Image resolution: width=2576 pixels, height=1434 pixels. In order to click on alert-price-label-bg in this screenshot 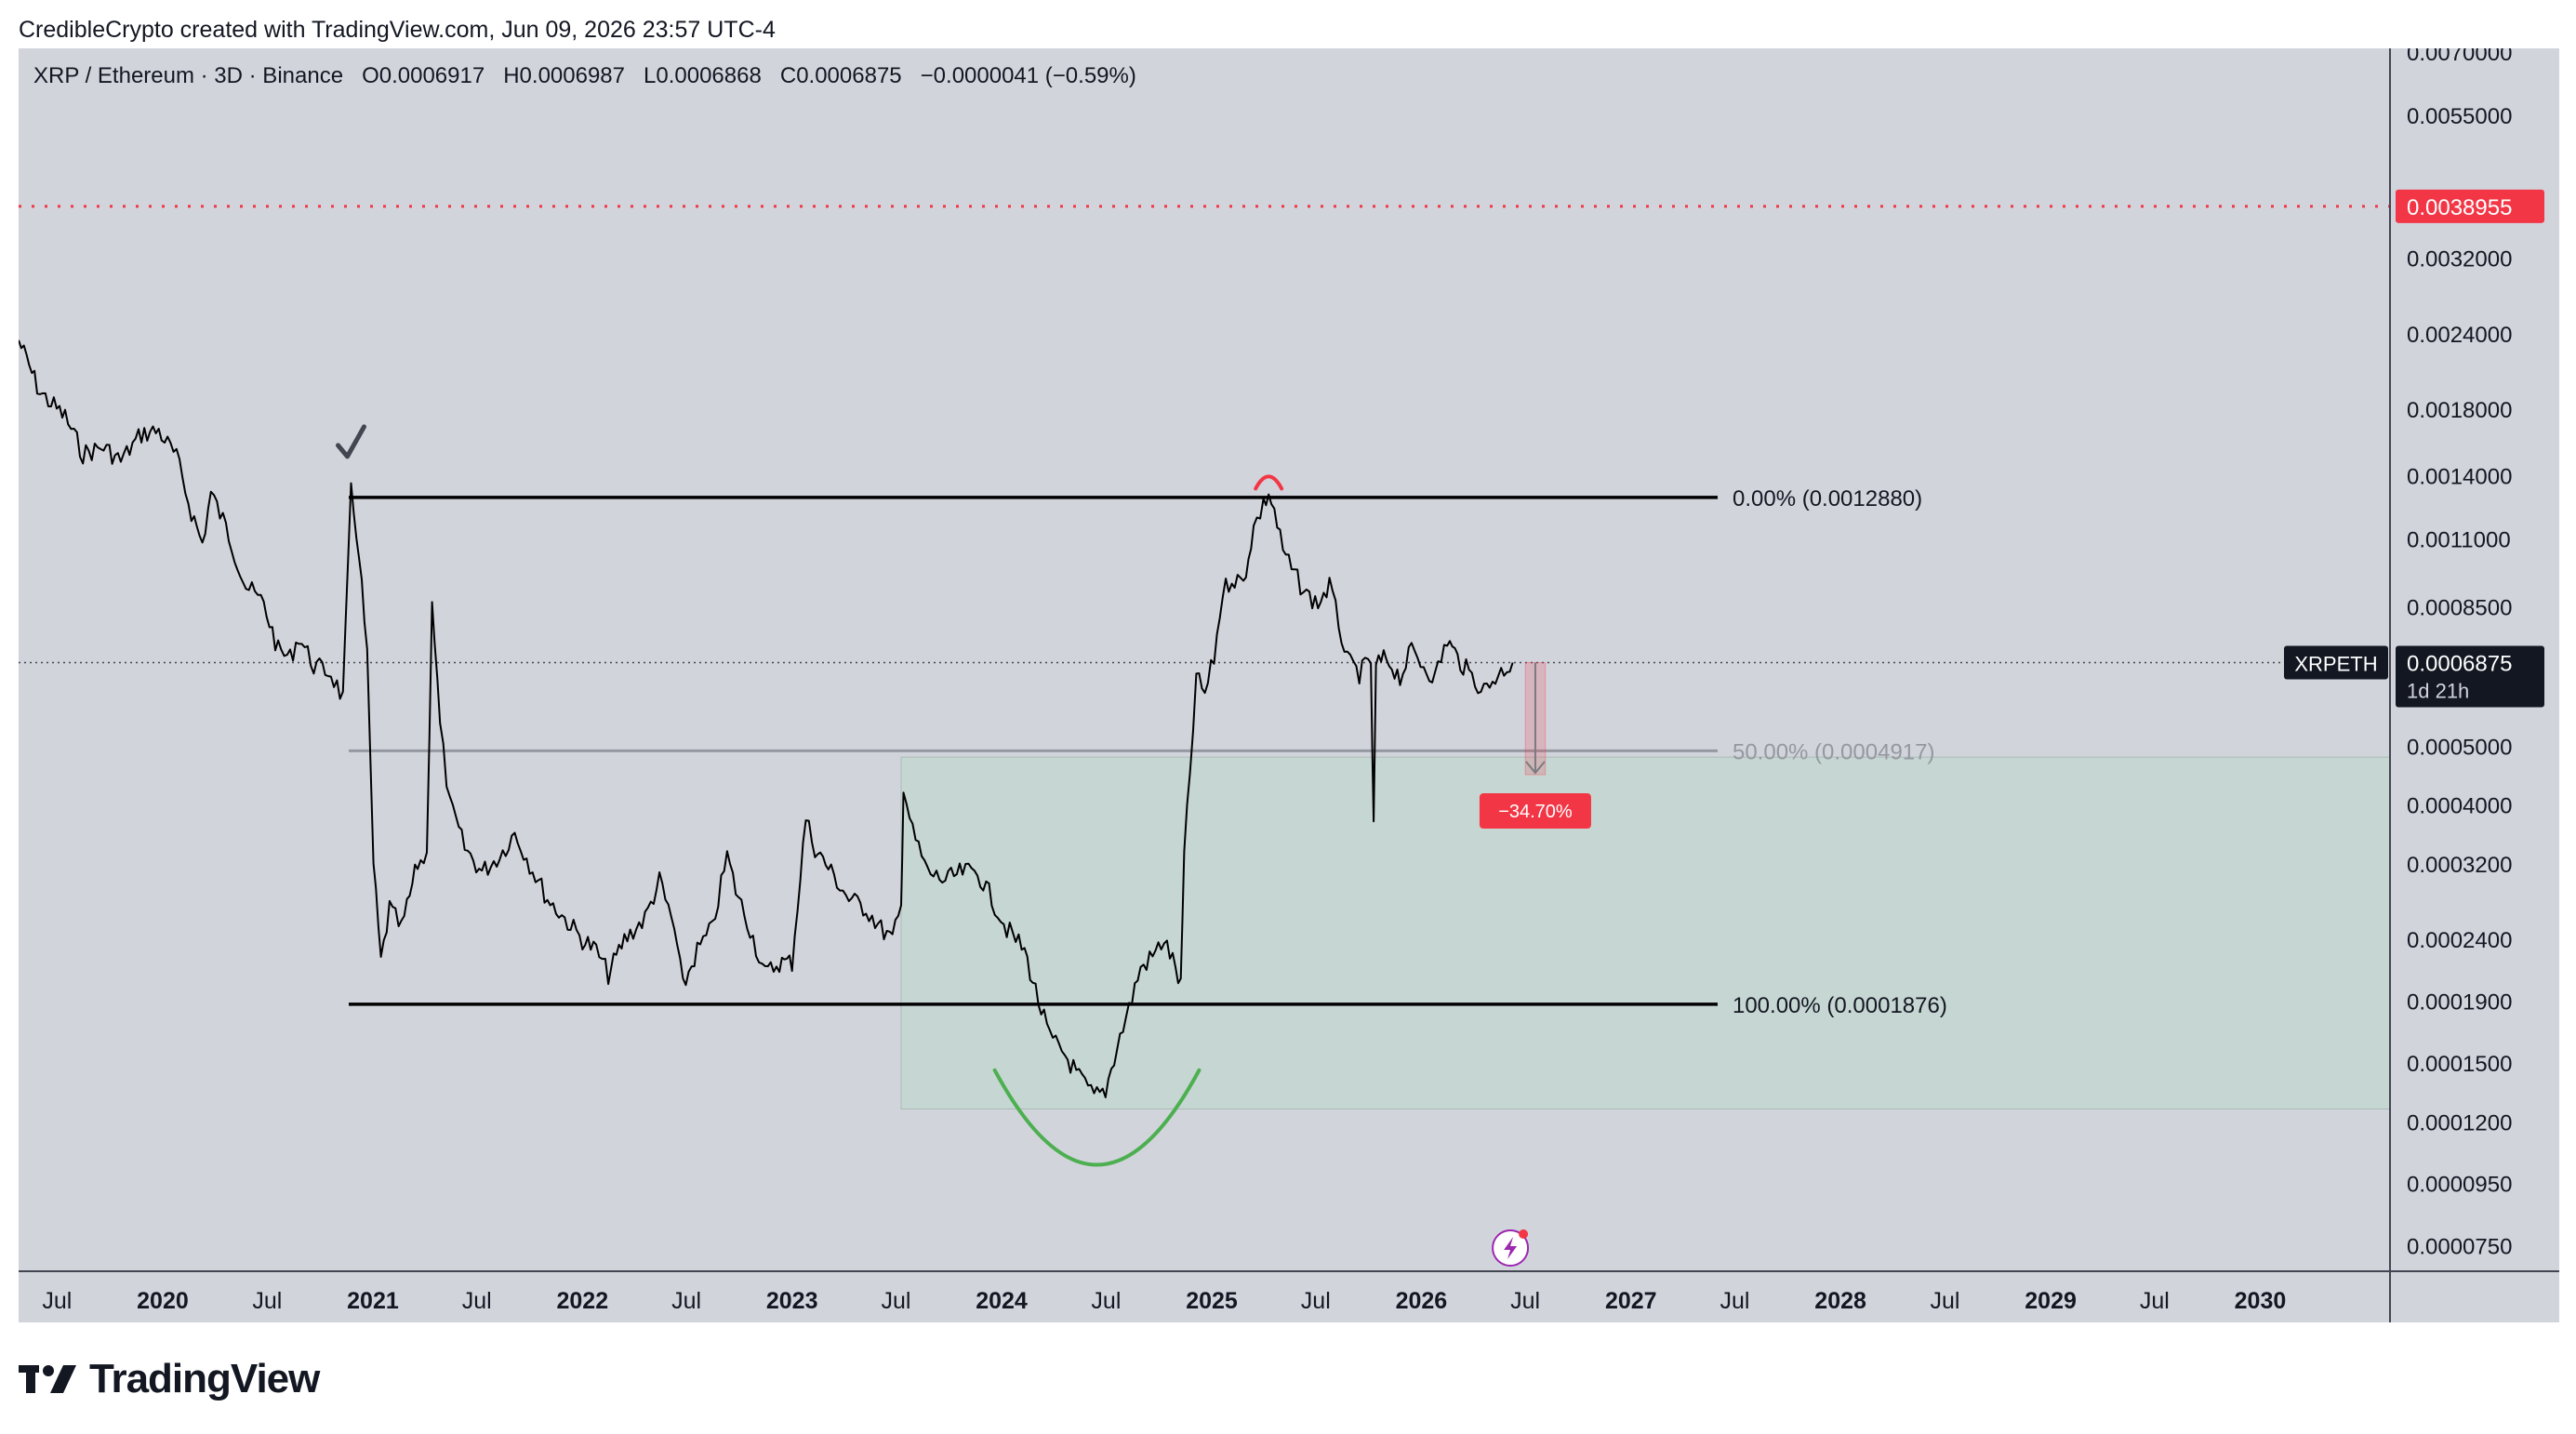, I will do `click(2470, 206)`.